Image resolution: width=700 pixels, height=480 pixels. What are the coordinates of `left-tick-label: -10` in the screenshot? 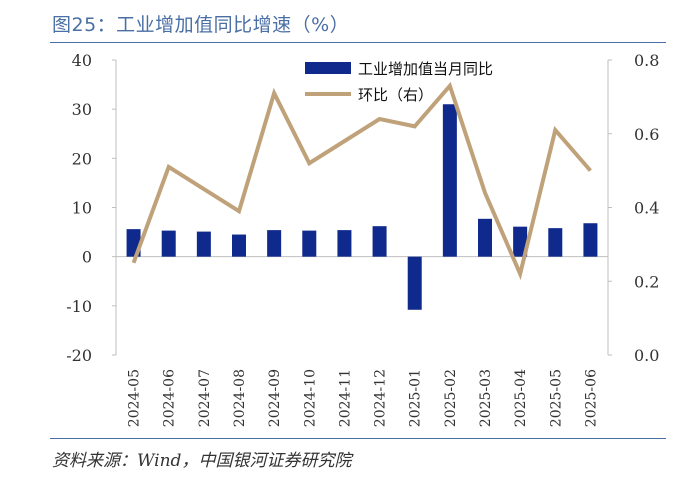 It's located at (79, 306).